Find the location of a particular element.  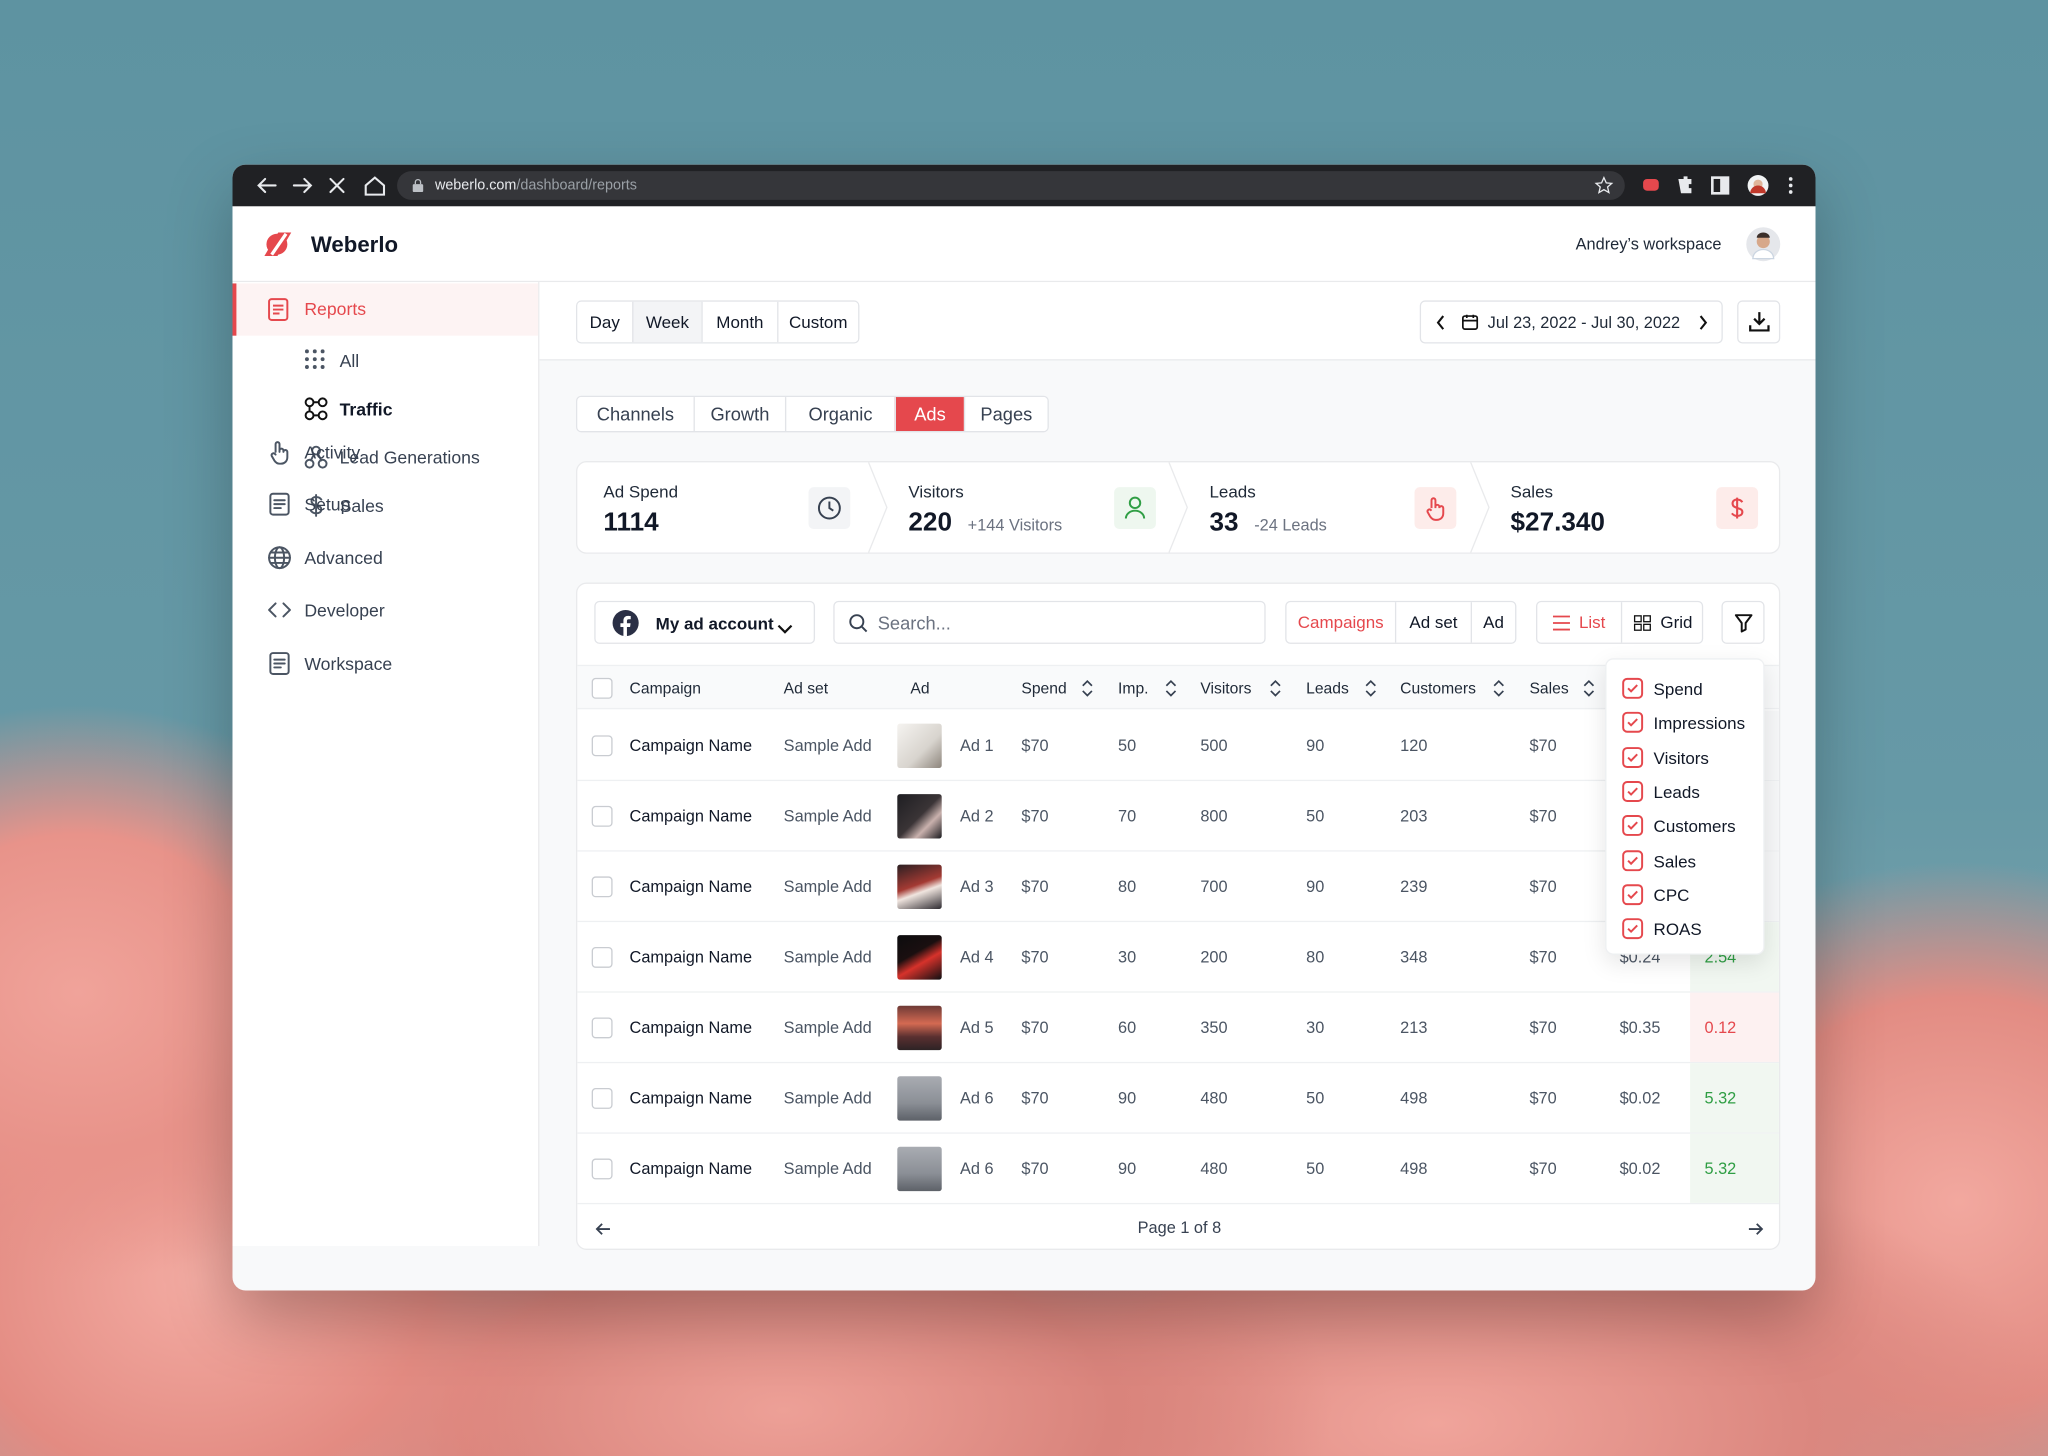

nav-icons is located at coordinates (321, 185).